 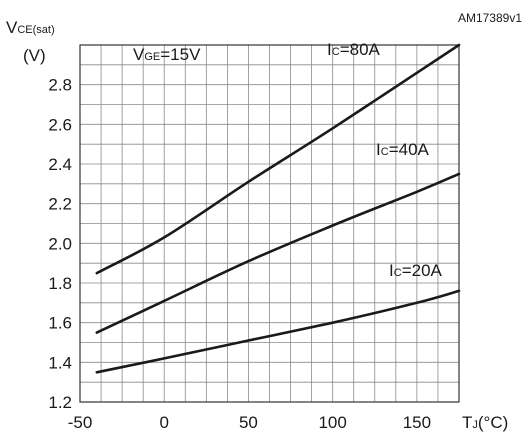 What do you see at coordinates (278, 331) in the screenshot?
I see `series-line-20a` at bounding box center [278, 331].